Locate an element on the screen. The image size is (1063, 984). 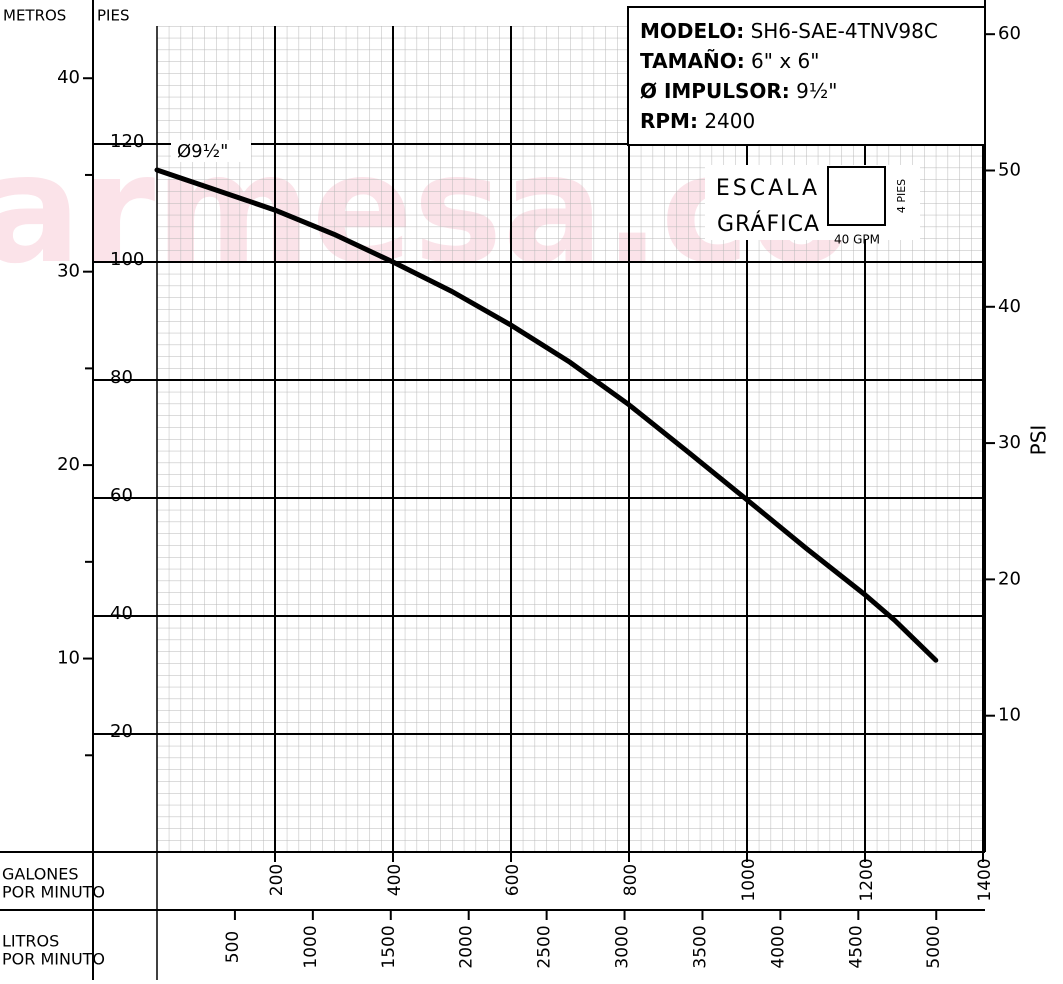
curve-label-bg is located at coordinates (211, 150).